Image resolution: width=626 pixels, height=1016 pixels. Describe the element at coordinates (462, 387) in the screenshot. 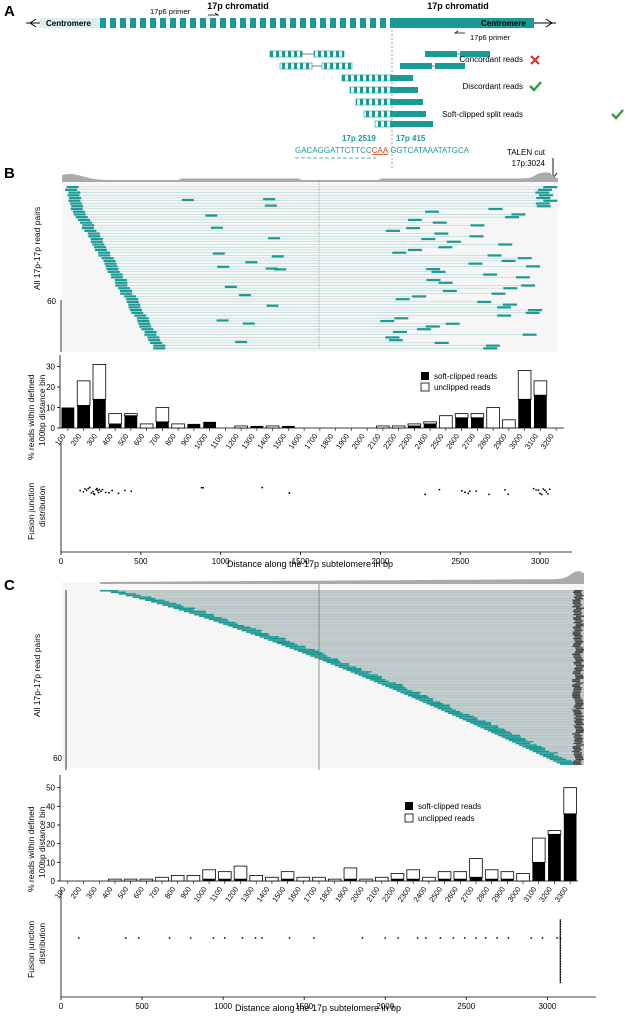

I see `panel-b-legend-unclipped: unclipped reads` at that location.